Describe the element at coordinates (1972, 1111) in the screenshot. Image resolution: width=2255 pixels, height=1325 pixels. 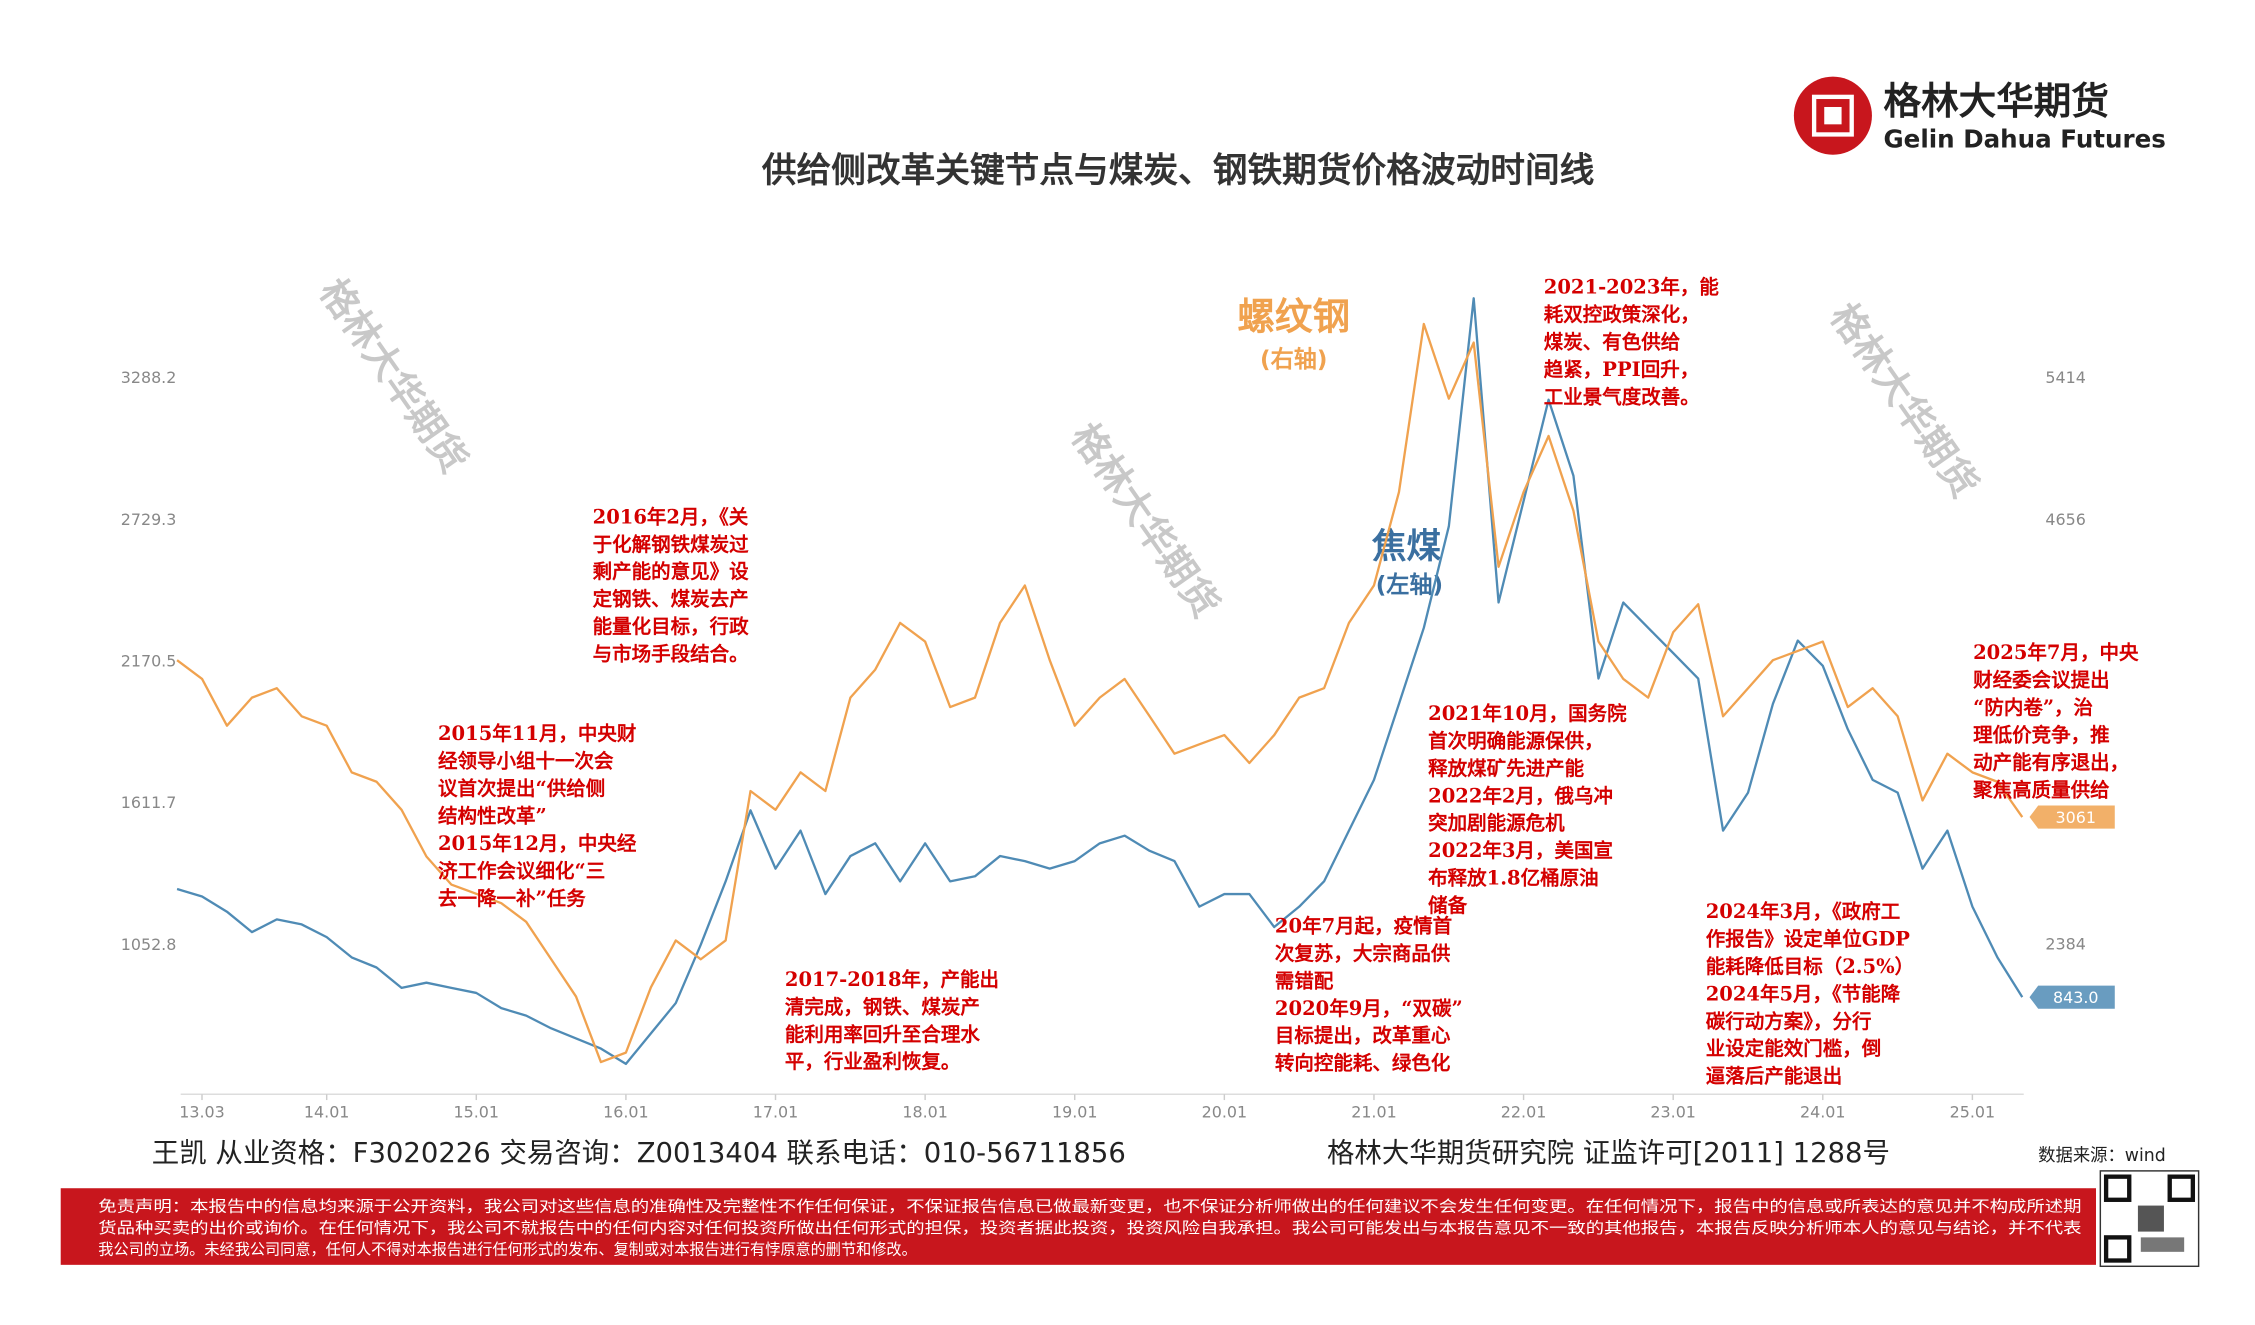
I see `x-tick-label: 25.01` at that location.